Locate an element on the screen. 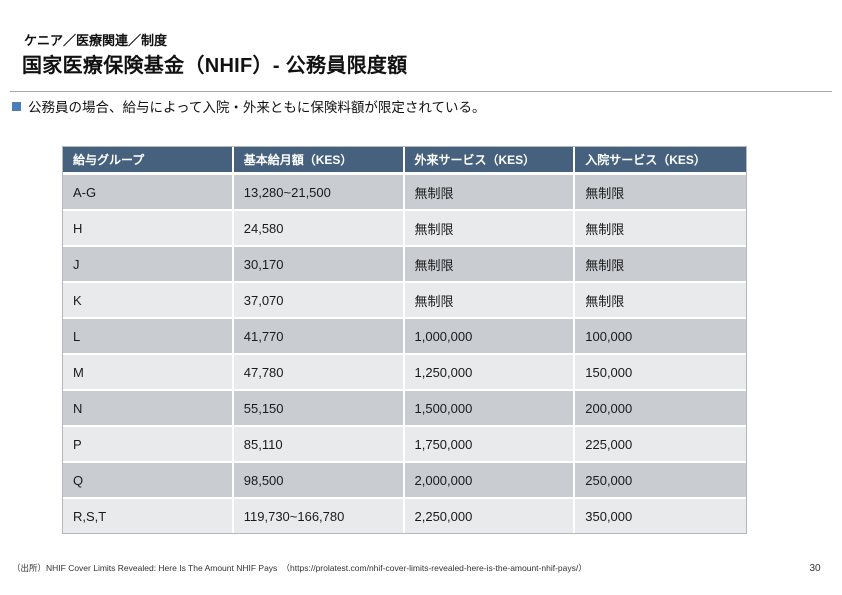 The image size is (842, 595). breadcrumb: ケニア／医療関連／制度 is located at coordinates (96, 40).